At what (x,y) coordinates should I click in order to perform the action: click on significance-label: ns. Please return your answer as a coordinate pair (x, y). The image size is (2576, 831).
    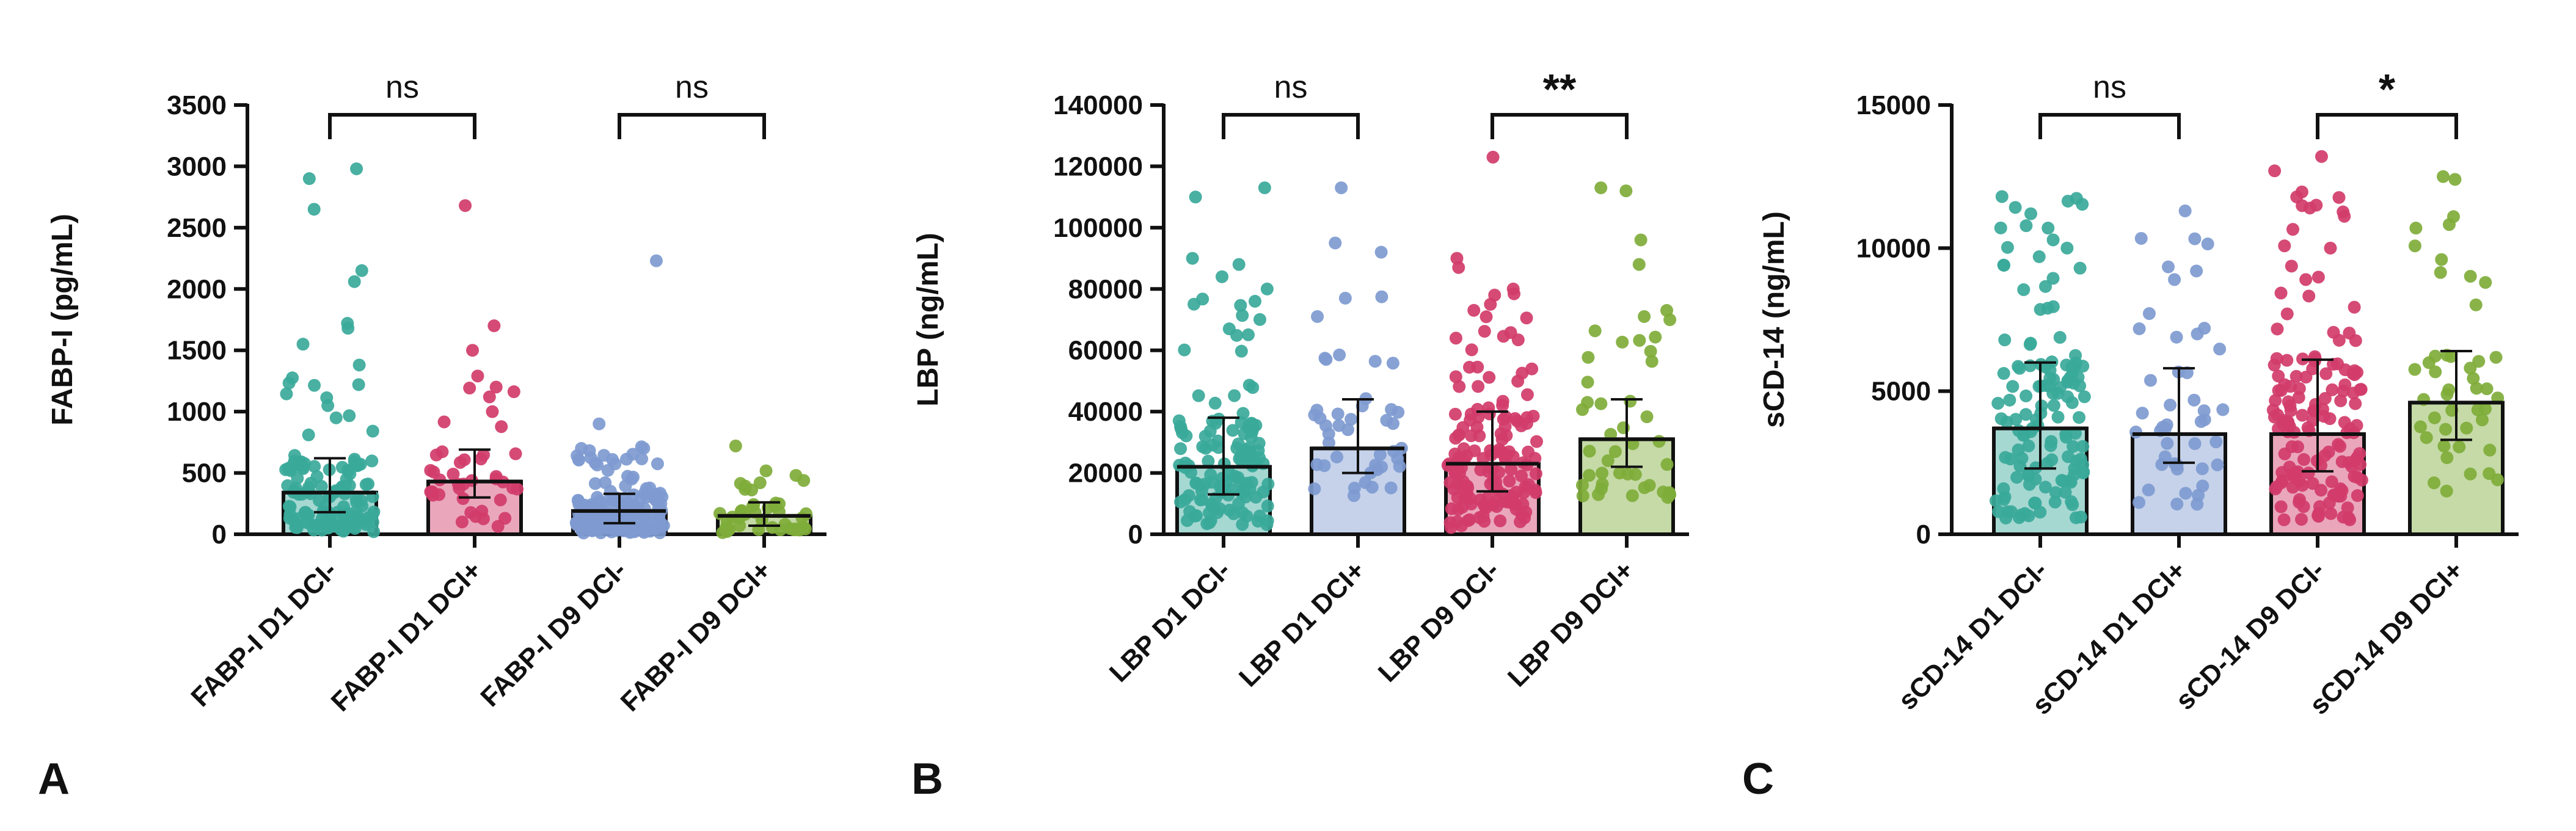
    Looking at the image, I should click on (1291, 87).